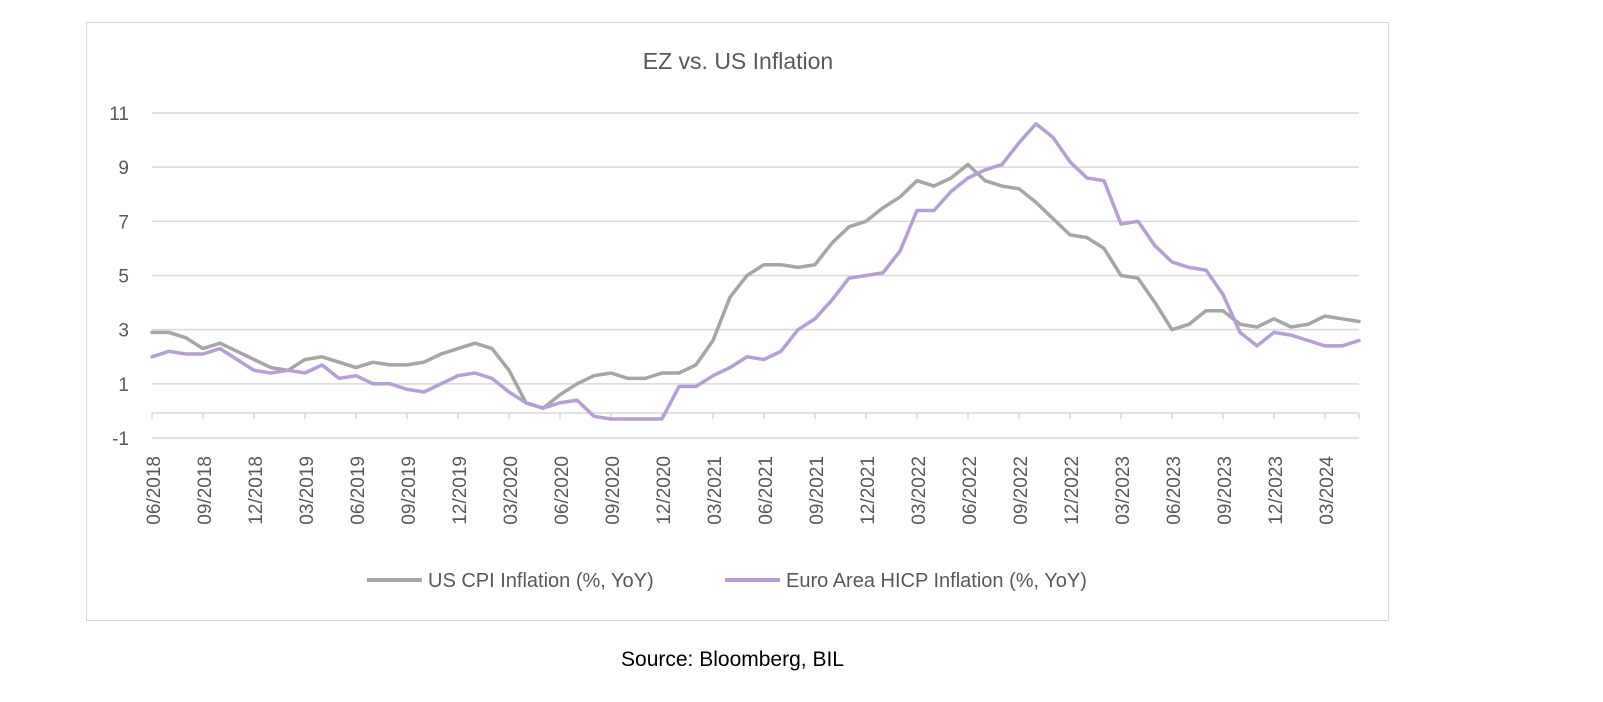  What do you see at coordinates (715, 490) in the screenshot?
I see `x-tick-label: 03/2021` at bounding box center [715, 490].